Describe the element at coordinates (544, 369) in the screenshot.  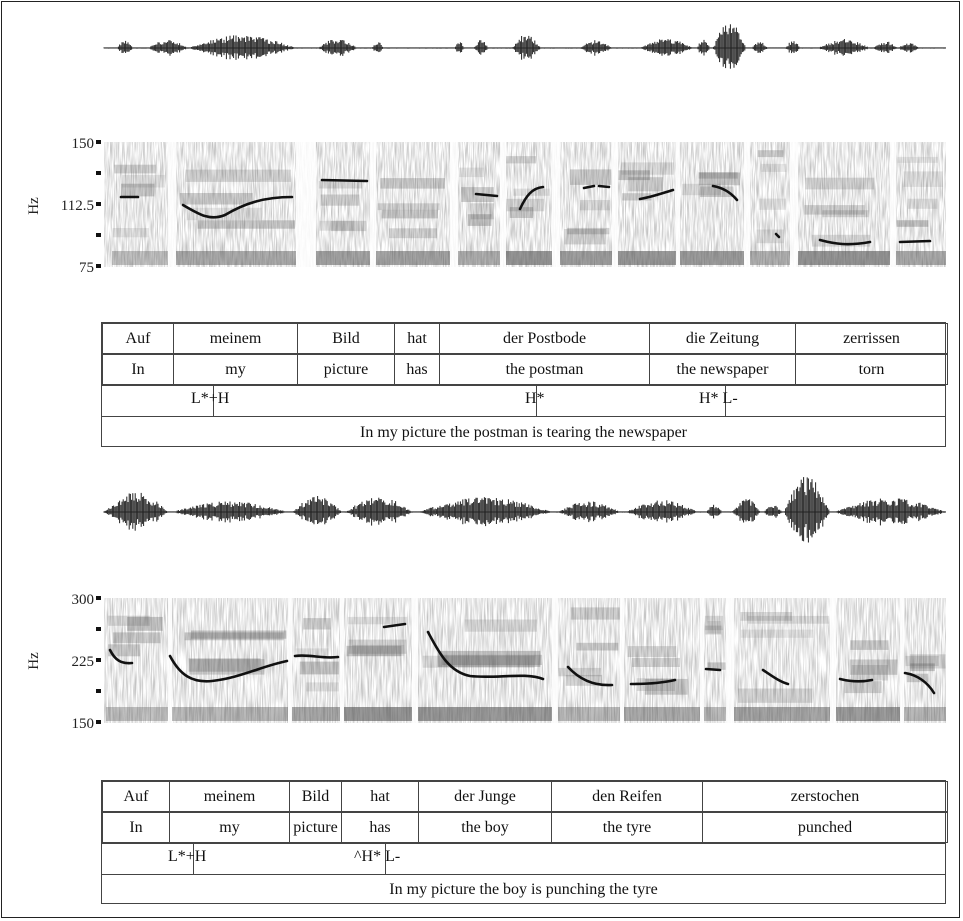
I see `word-en: the postman` at that location.